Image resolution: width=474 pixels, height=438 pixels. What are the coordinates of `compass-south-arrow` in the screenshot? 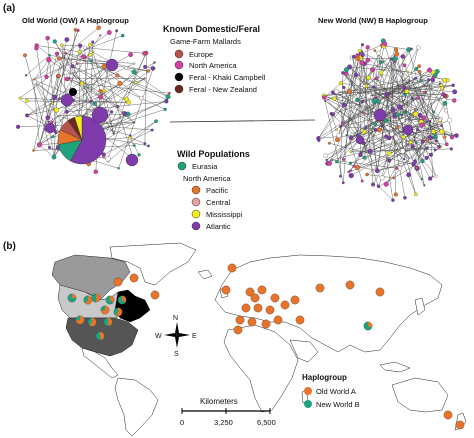 It's located at (177, 341).